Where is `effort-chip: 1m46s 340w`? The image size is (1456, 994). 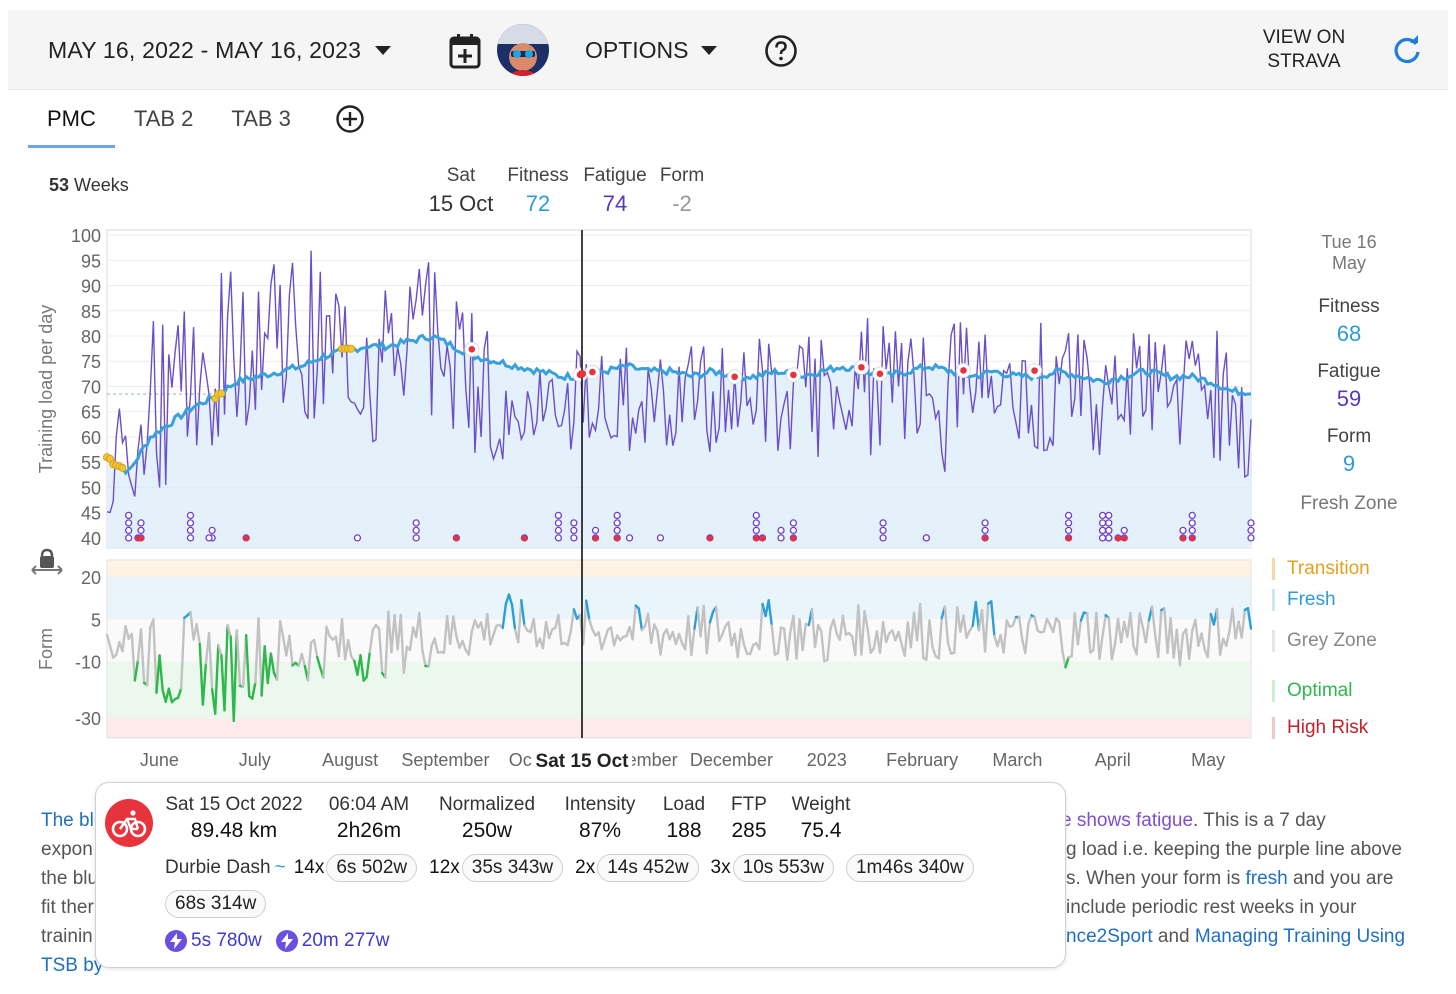 effort-chip: 1m46s 340w is located at coordinates (909, 868).